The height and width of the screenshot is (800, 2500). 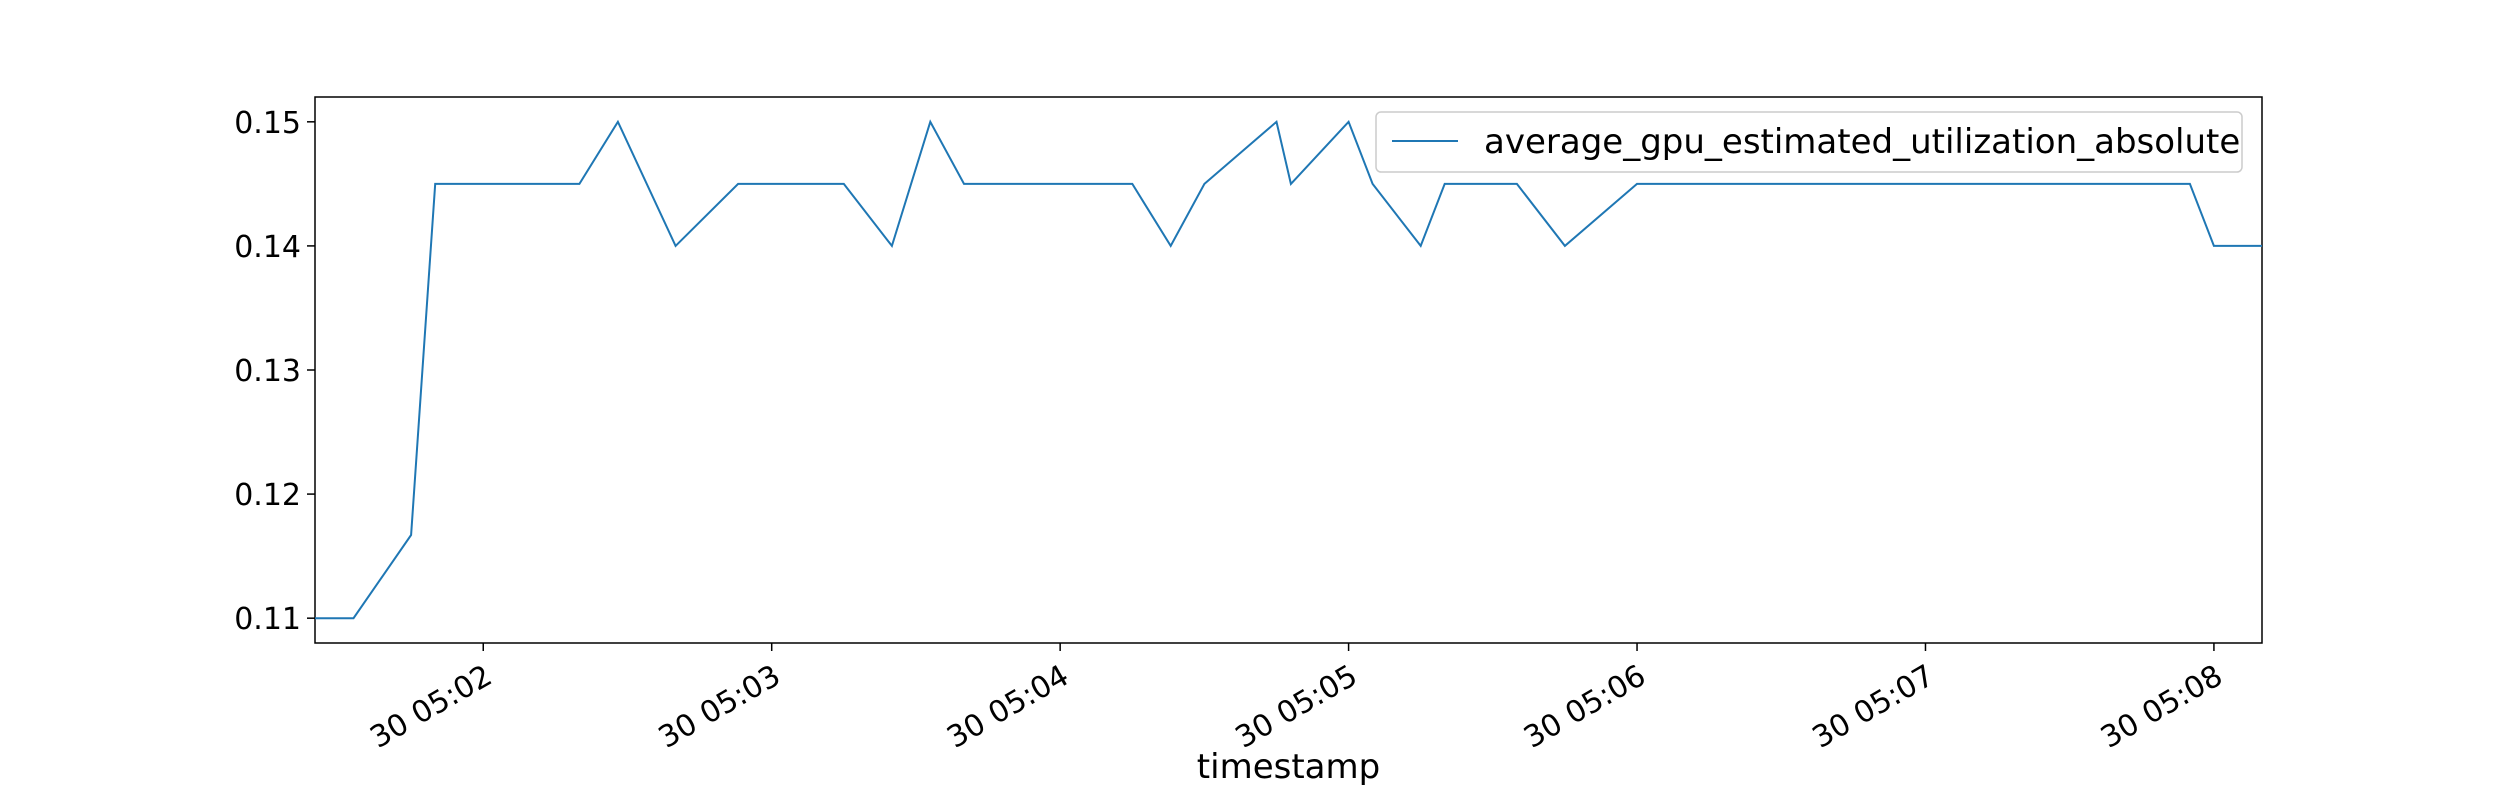 What do you see at coordinates (267, 619) in the screenshot?
I see `y-tick-label: 0.11` at bounding box center [267, 619].